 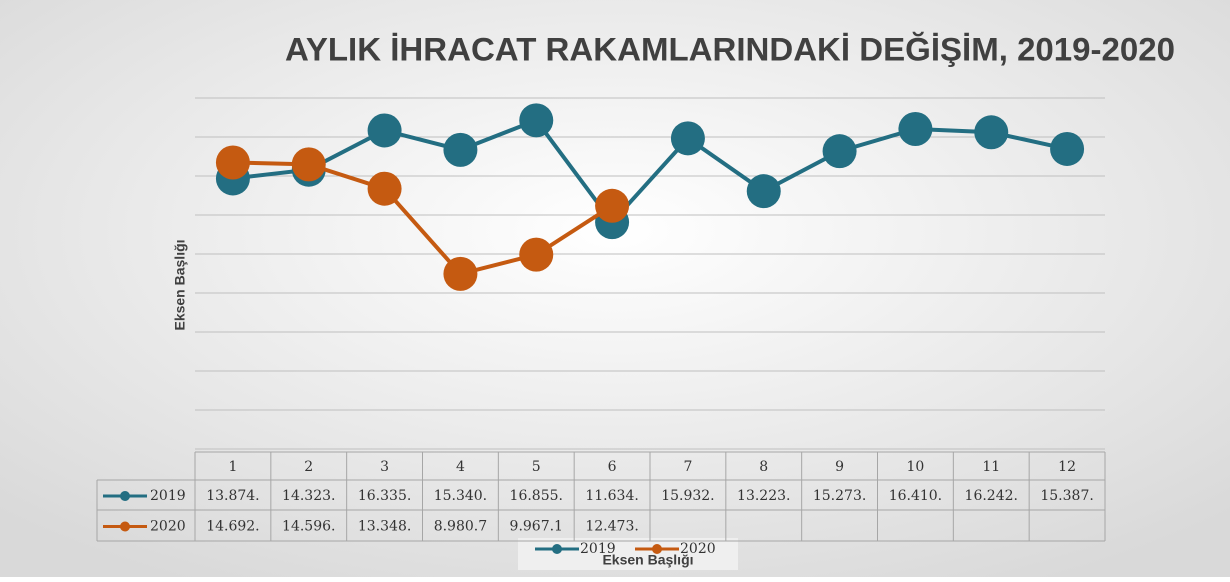 What do you see at coordinates (687, 496) in the screenshot?
I see `table-value: 15.932.` at bounding box center [687, 496].